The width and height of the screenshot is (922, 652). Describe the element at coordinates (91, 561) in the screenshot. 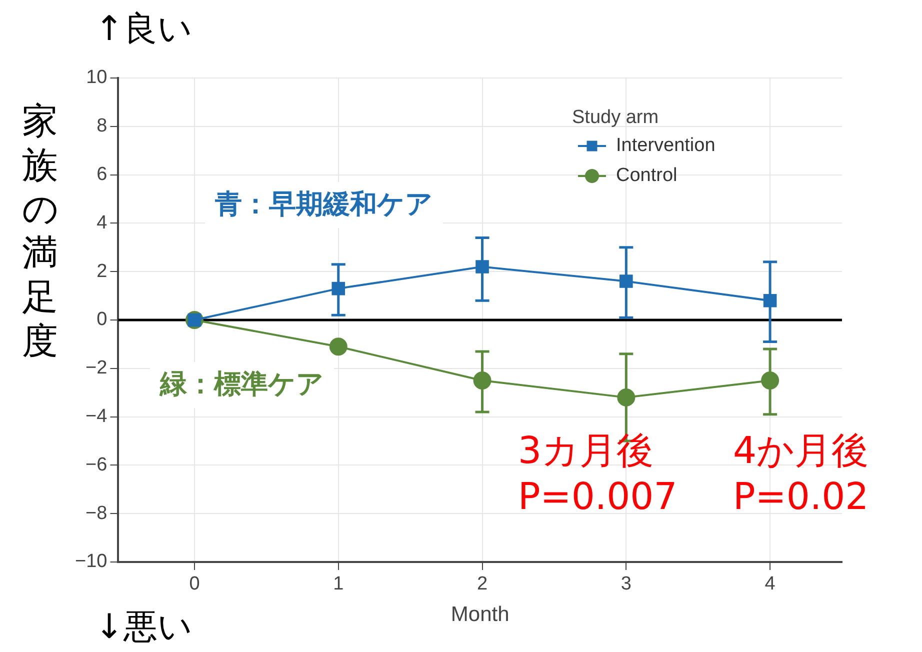

I see `y-tick-label: −10` at that location.